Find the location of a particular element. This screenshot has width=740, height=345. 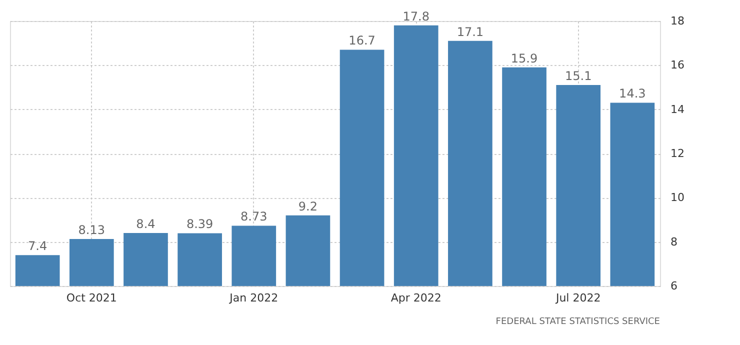

data-label: 17.8 is located at coordinates (416, 16).